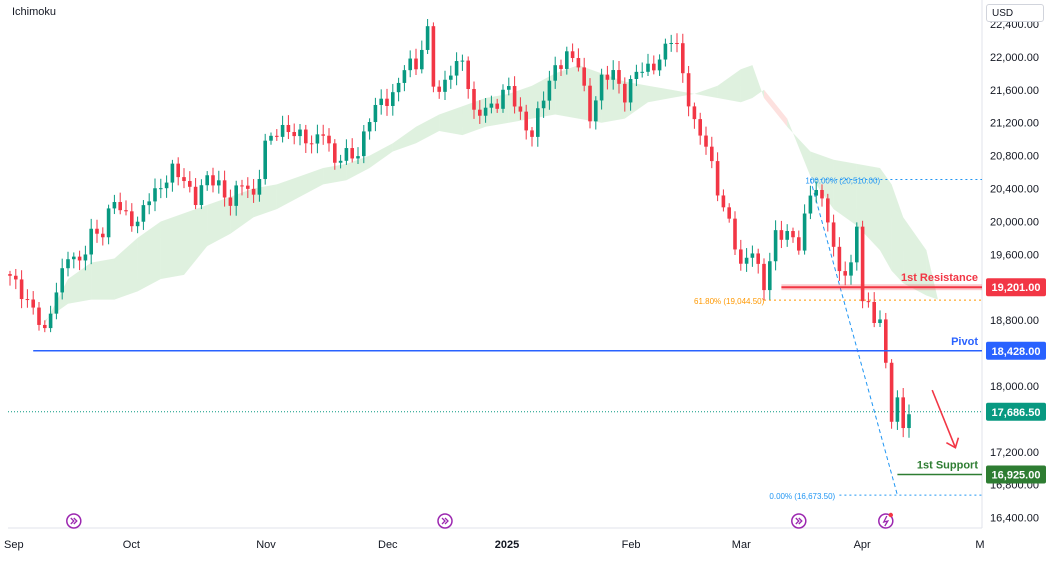 This screenshot has height=569, width=1053. Describe the element at coordinates (34, 12) in the screenshot. I see `indicator-label: Ichimoku` at that location.